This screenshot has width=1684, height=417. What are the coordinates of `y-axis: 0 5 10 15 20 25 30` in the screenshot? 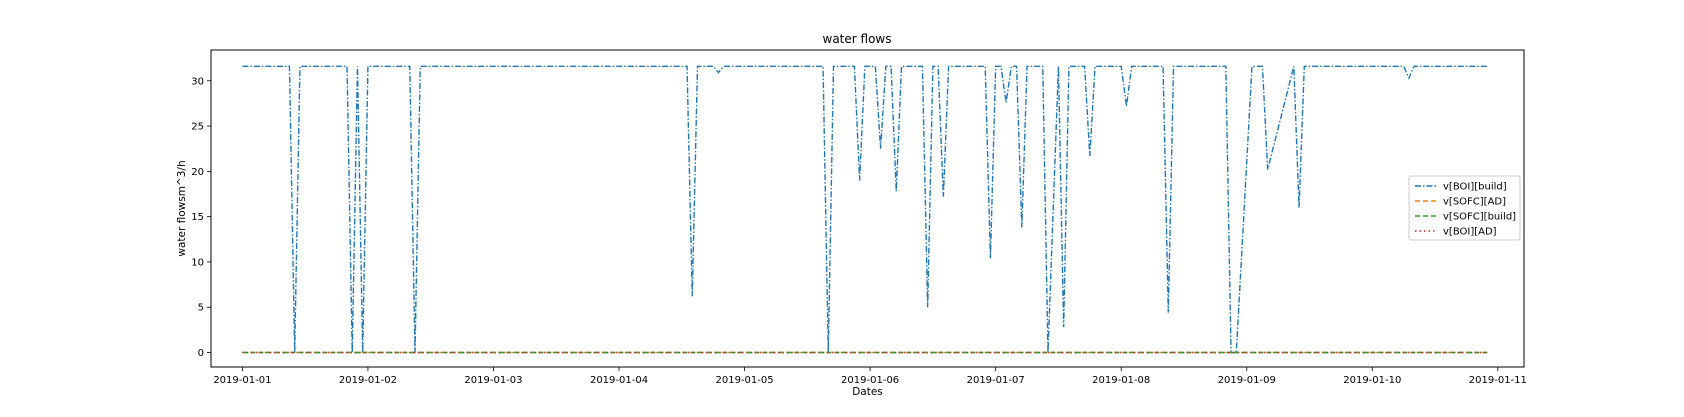 It's located at (201, 217).